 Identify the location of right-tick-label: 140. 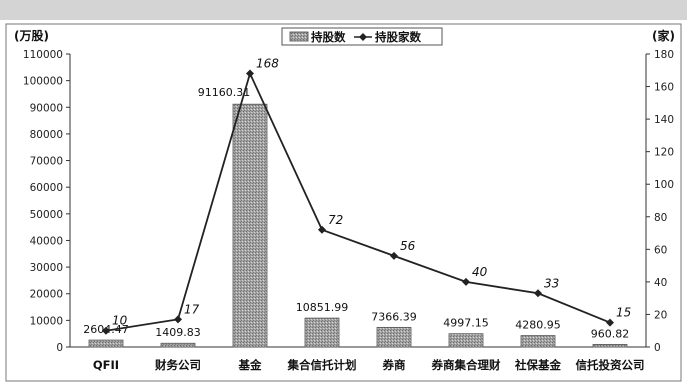
(664, 120).